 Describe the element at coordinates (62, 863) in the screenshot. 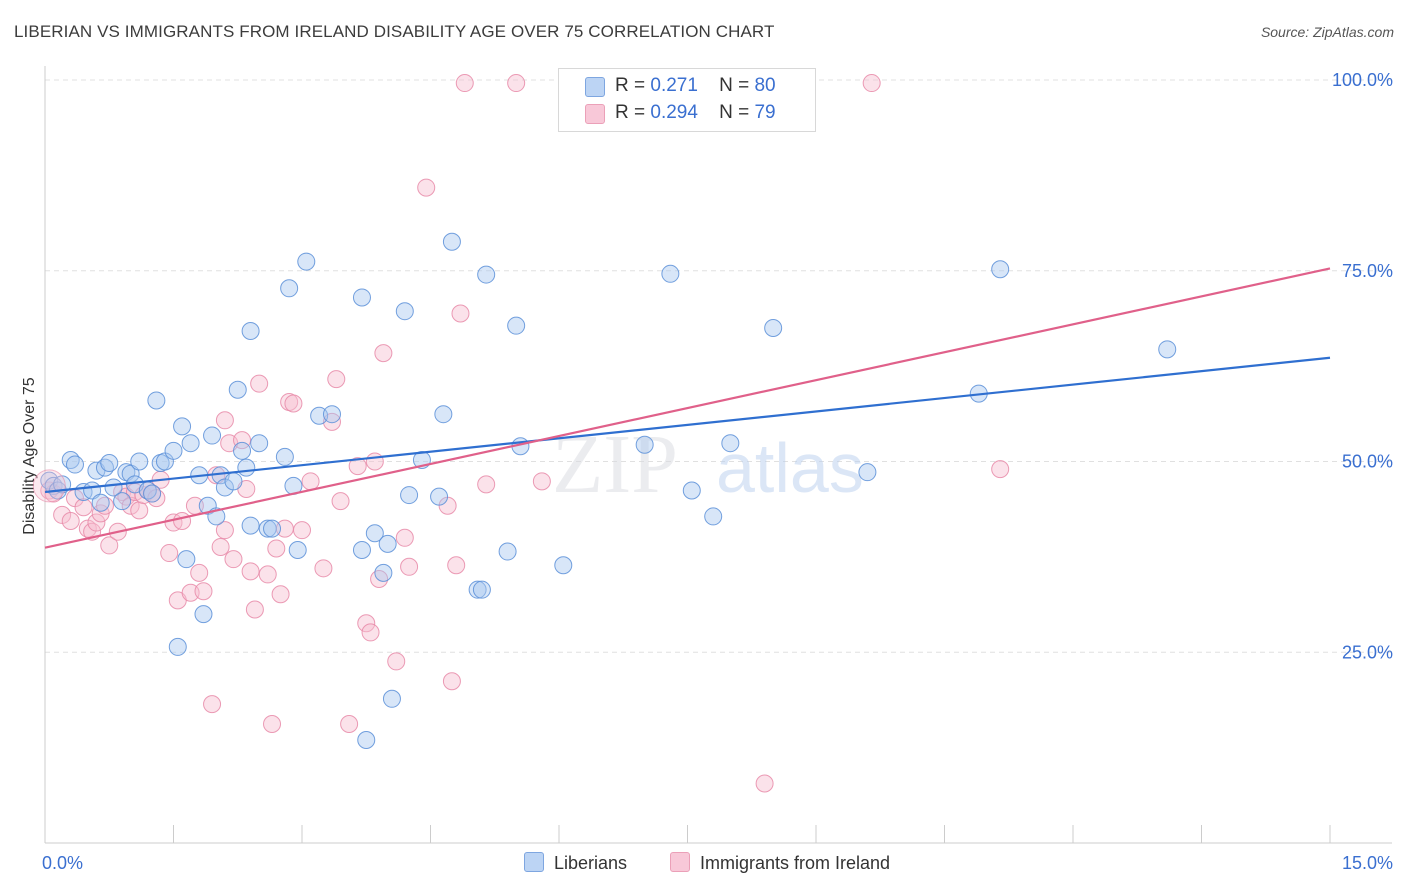

I see `x-tick-label: 0.0%` at that location.